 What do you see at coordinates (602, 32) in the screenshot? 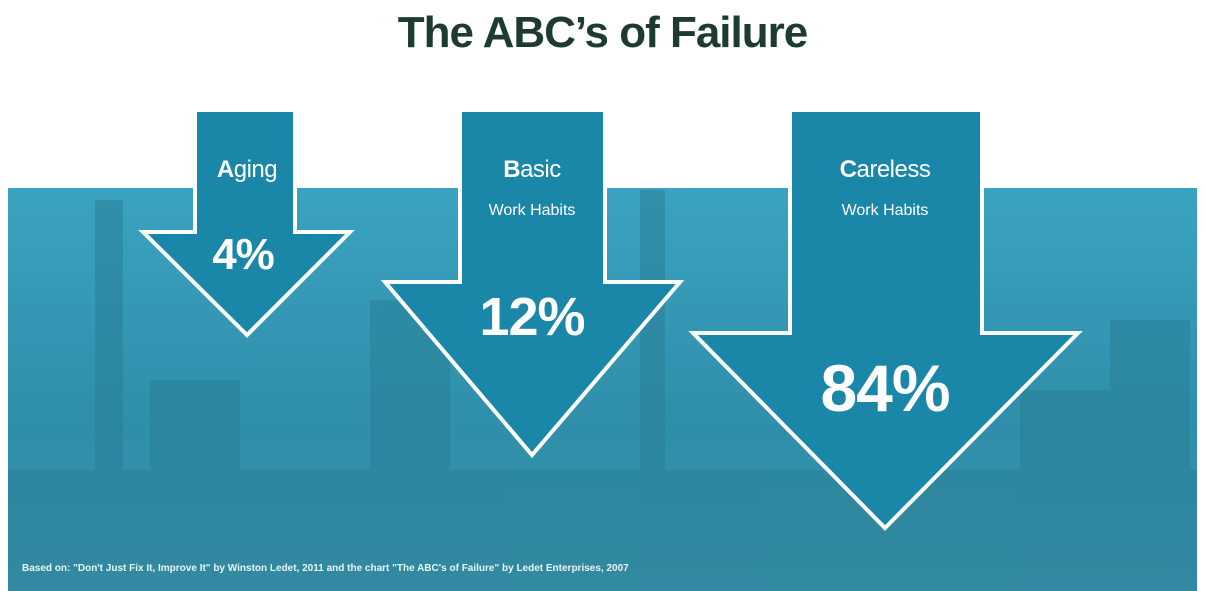
I see `title: The ABC’s of Failure` at bounding box center [602, 32].